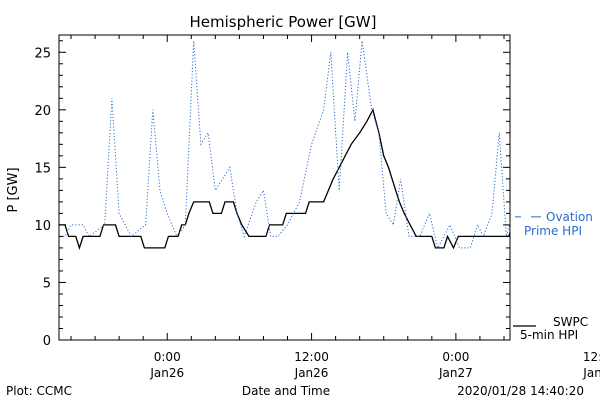  Describe the element at coordinates (286, 391) in the screenshot. I see `x-axis-label: Date and Time` at that location.